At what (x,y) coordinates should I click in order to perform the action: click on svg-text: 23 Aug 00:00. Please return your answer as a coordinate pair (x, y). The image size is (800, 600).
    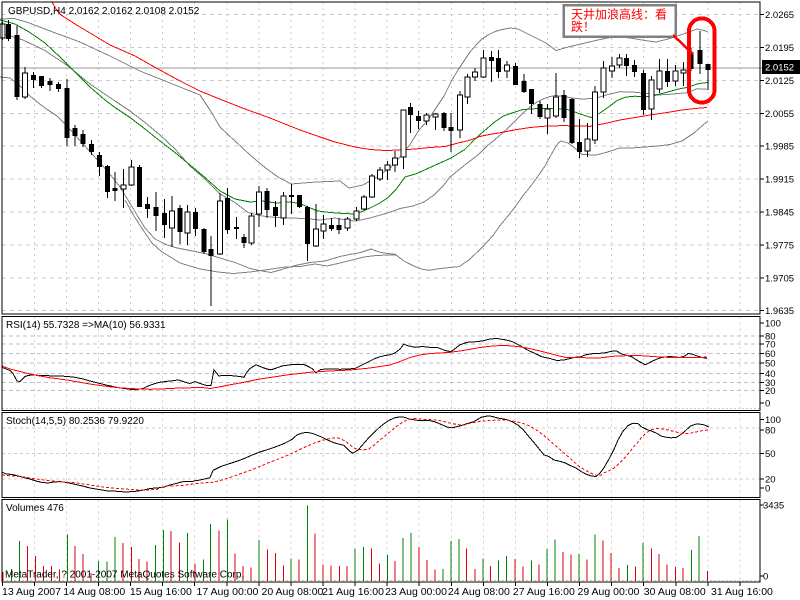
    Looking at the image, I should click on (416, 592).